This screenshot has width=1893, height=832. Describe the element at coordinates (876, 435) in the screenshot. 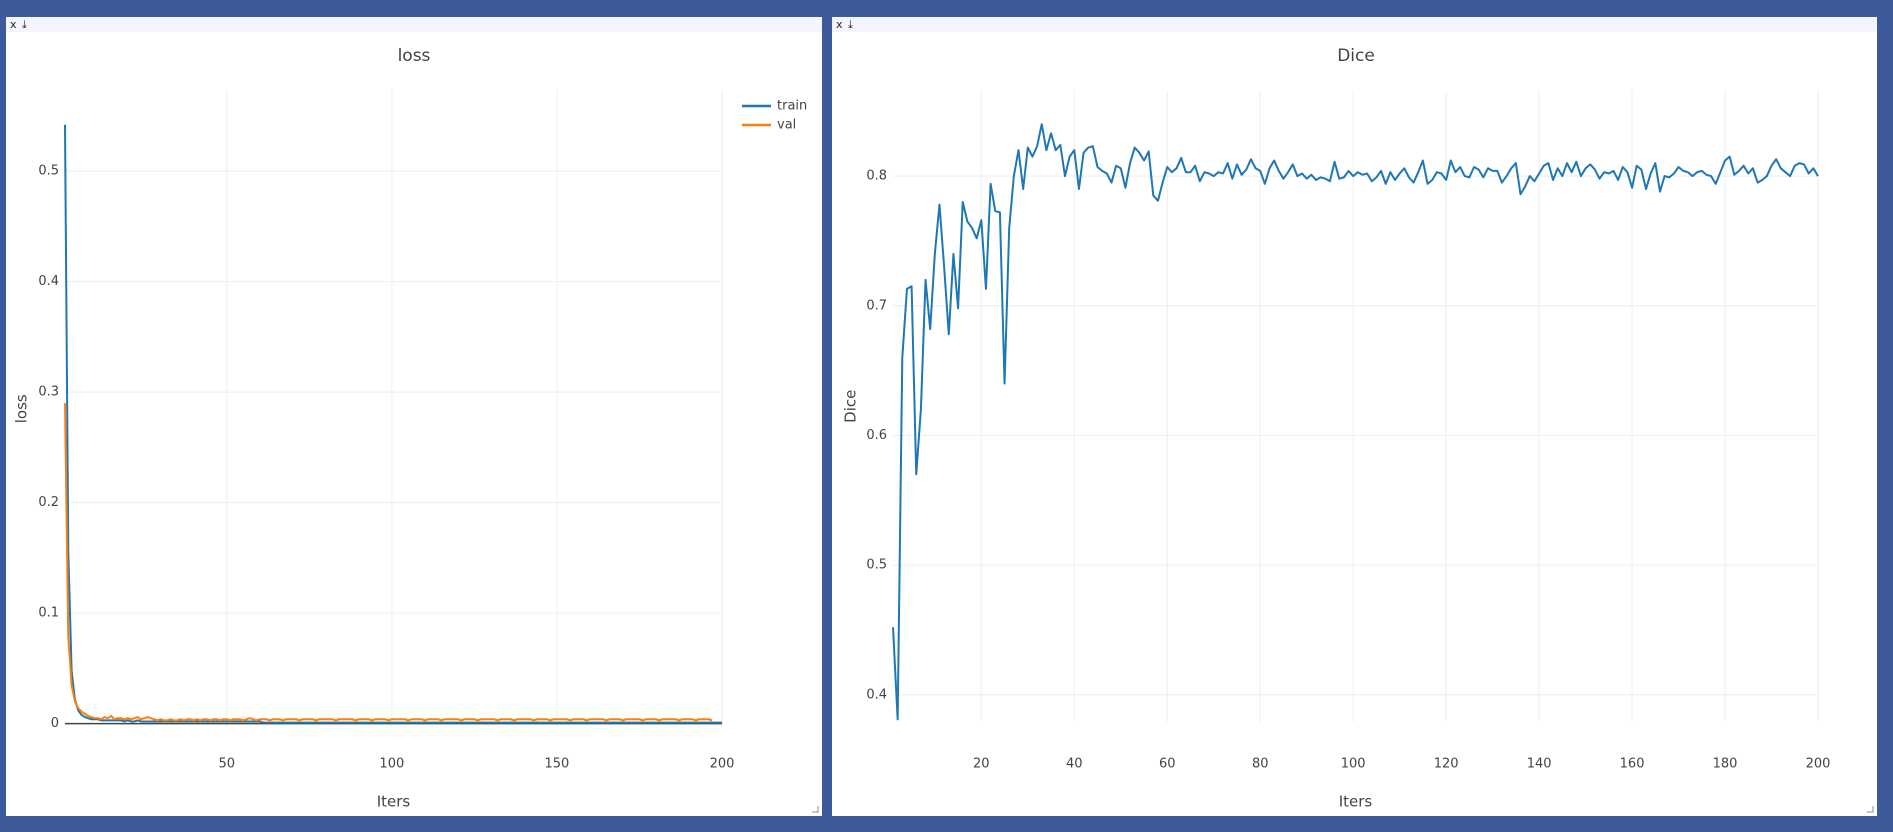

I see `y-tick-label: 0.6` at that location.